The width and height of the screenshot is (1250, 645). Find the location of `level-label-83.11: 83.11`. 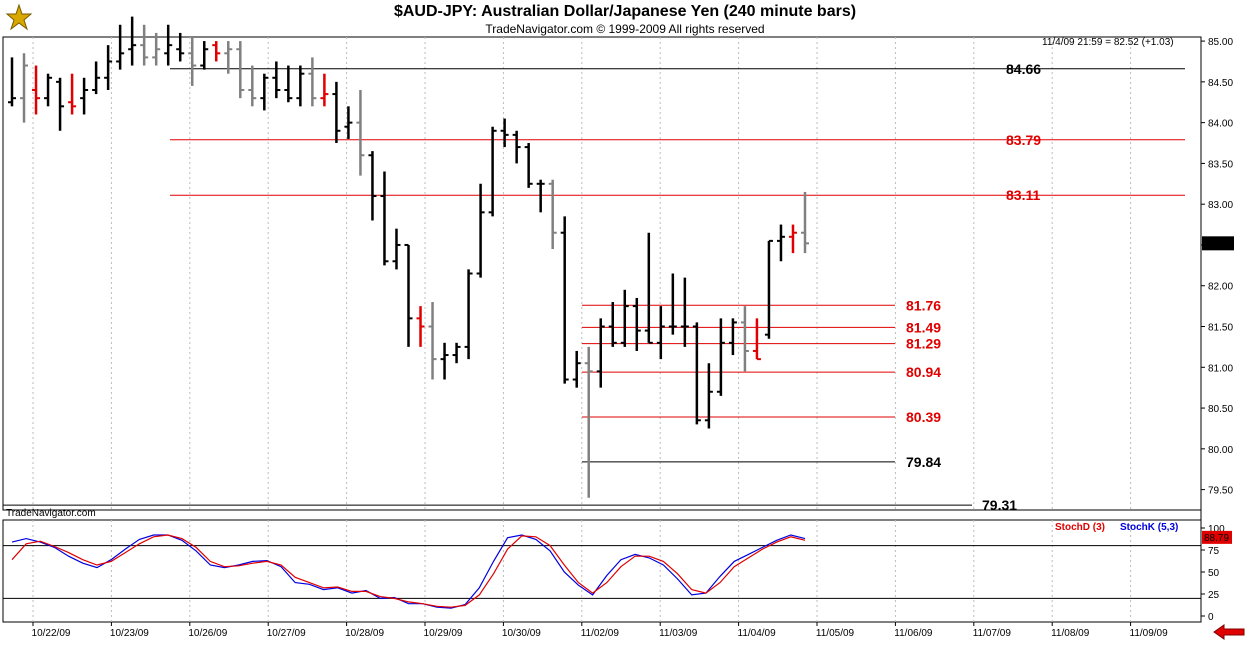

level-label-83.11: 83.11 is located at coordinates (1023, 195).